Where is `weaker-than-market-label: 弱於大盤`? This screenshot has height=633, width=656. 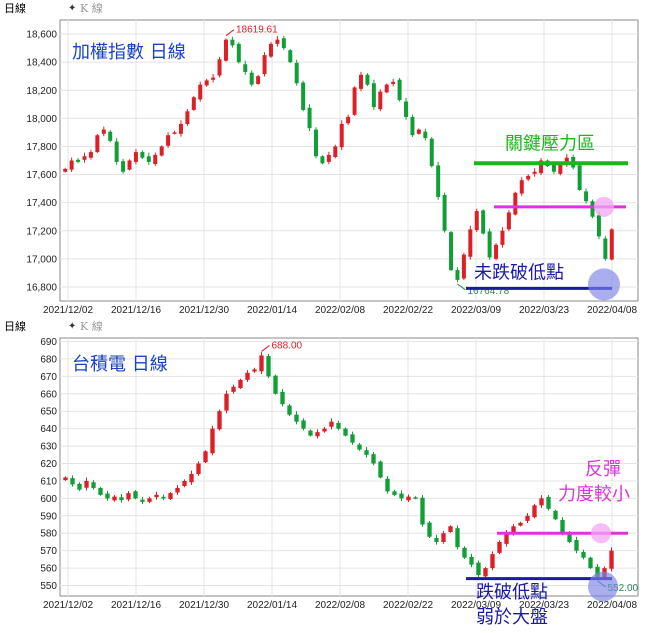
weaker-than-market-label: 弱於大盤 is located at coordinates (512, 617).